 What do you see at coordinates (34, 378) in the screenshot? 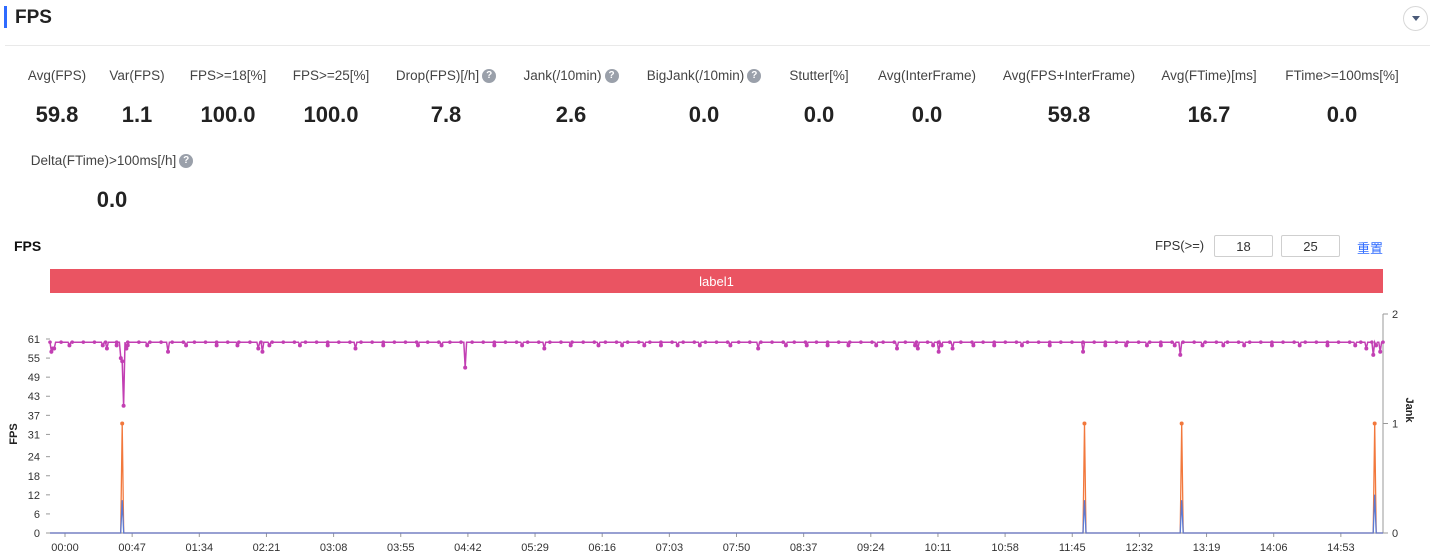
I see `y-tick-label: 49` at bounding box center [34, 378].